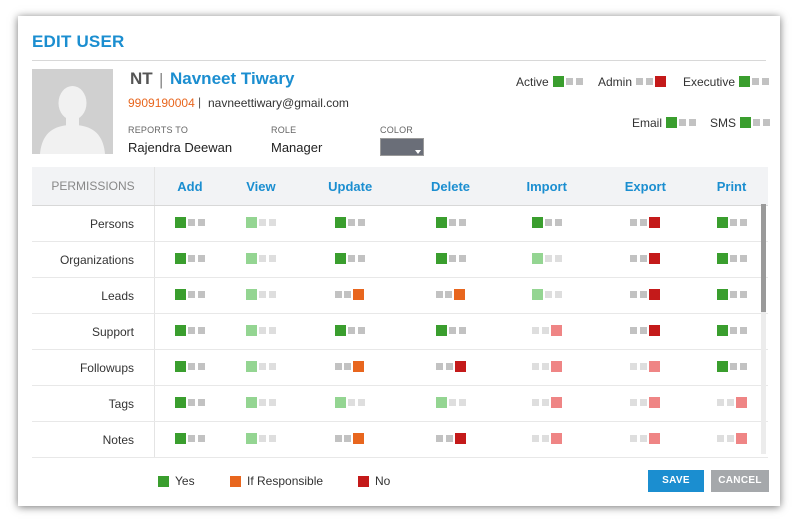 Image resolution: width=800 pixels, height=524 pixels. Describe the element at coordinates (402, 147) in the screenshot. I see `color-picker` at that location.